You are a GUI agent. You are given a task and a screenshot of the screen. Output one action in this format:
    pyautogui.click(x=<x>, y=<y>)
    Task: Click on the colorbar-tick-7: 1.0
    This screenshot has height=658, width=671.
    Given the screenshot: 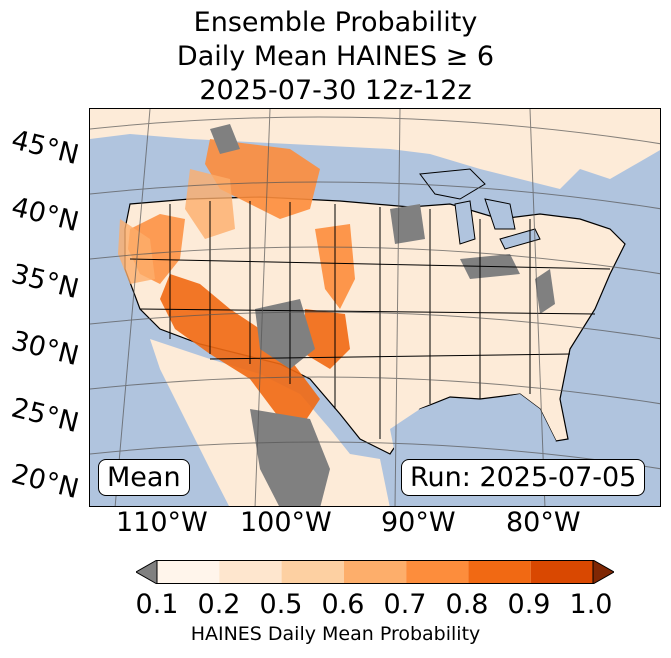 What is the action you would take?
    pyautogui.click(x=591, y=604)
    